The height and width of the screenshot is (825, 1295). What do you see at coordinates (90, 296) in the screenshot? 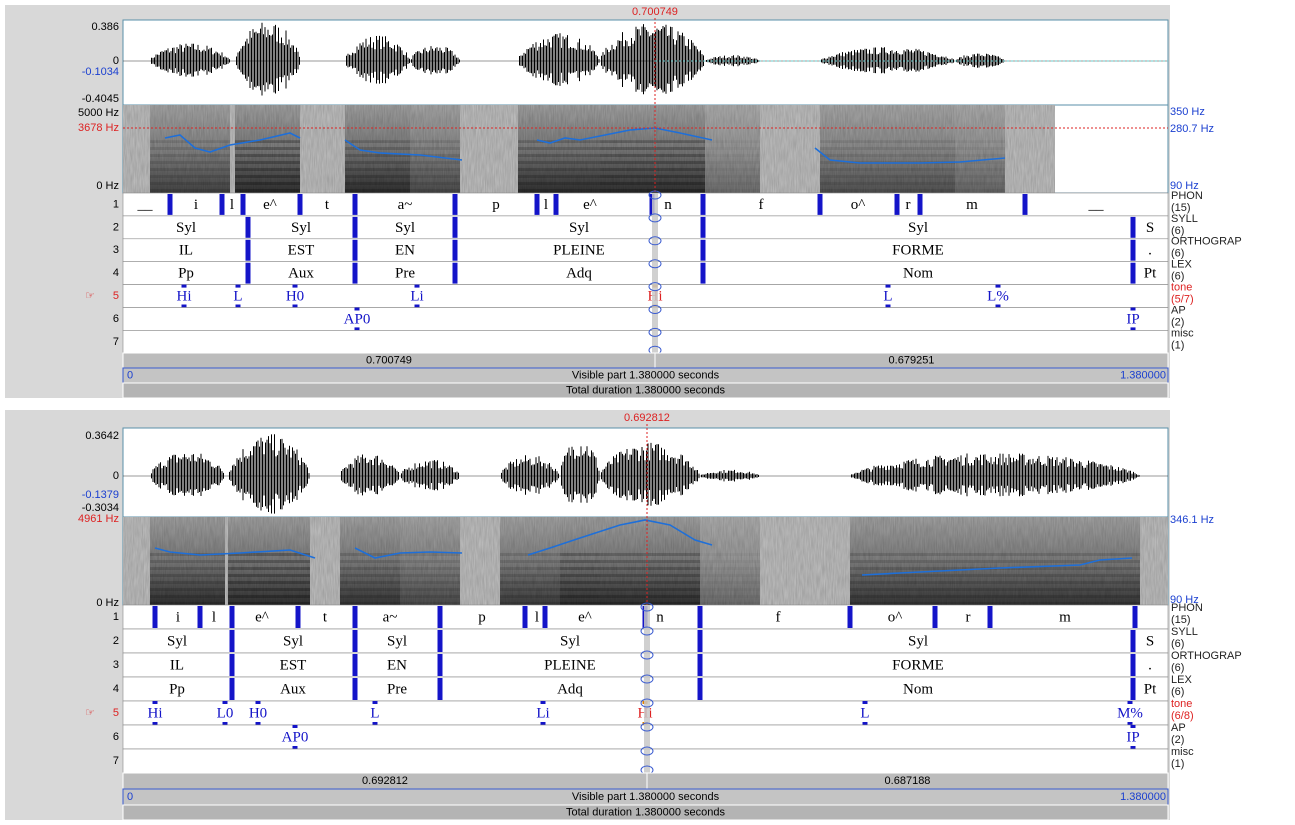
I see `active-tier-marker: ☞` at bounding box center [90, 296].